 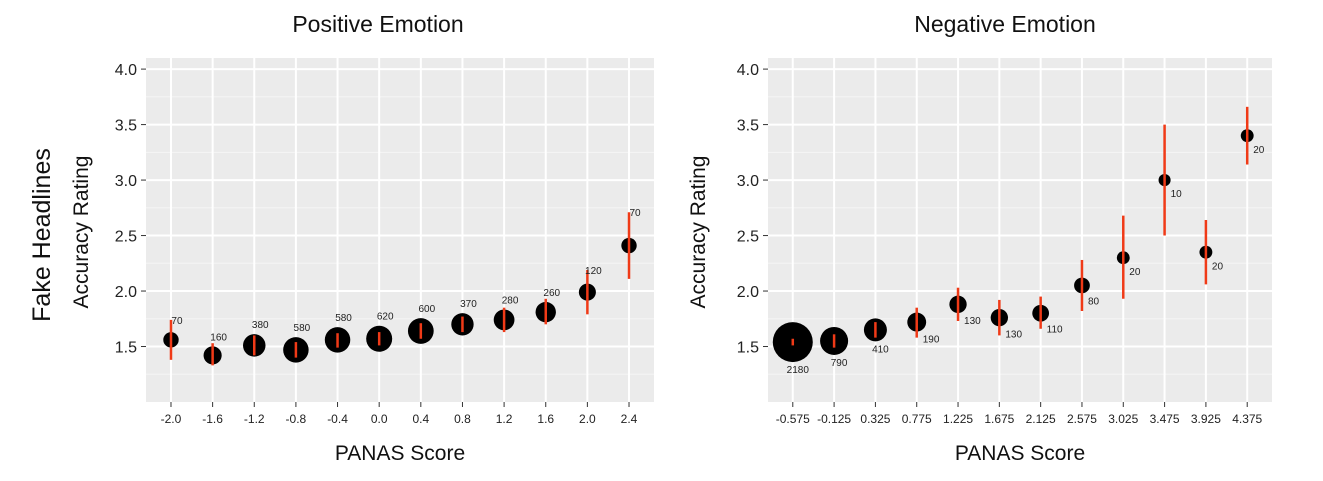 I want to click on x-tick-label: 2.0, so click(x=587, y=419).